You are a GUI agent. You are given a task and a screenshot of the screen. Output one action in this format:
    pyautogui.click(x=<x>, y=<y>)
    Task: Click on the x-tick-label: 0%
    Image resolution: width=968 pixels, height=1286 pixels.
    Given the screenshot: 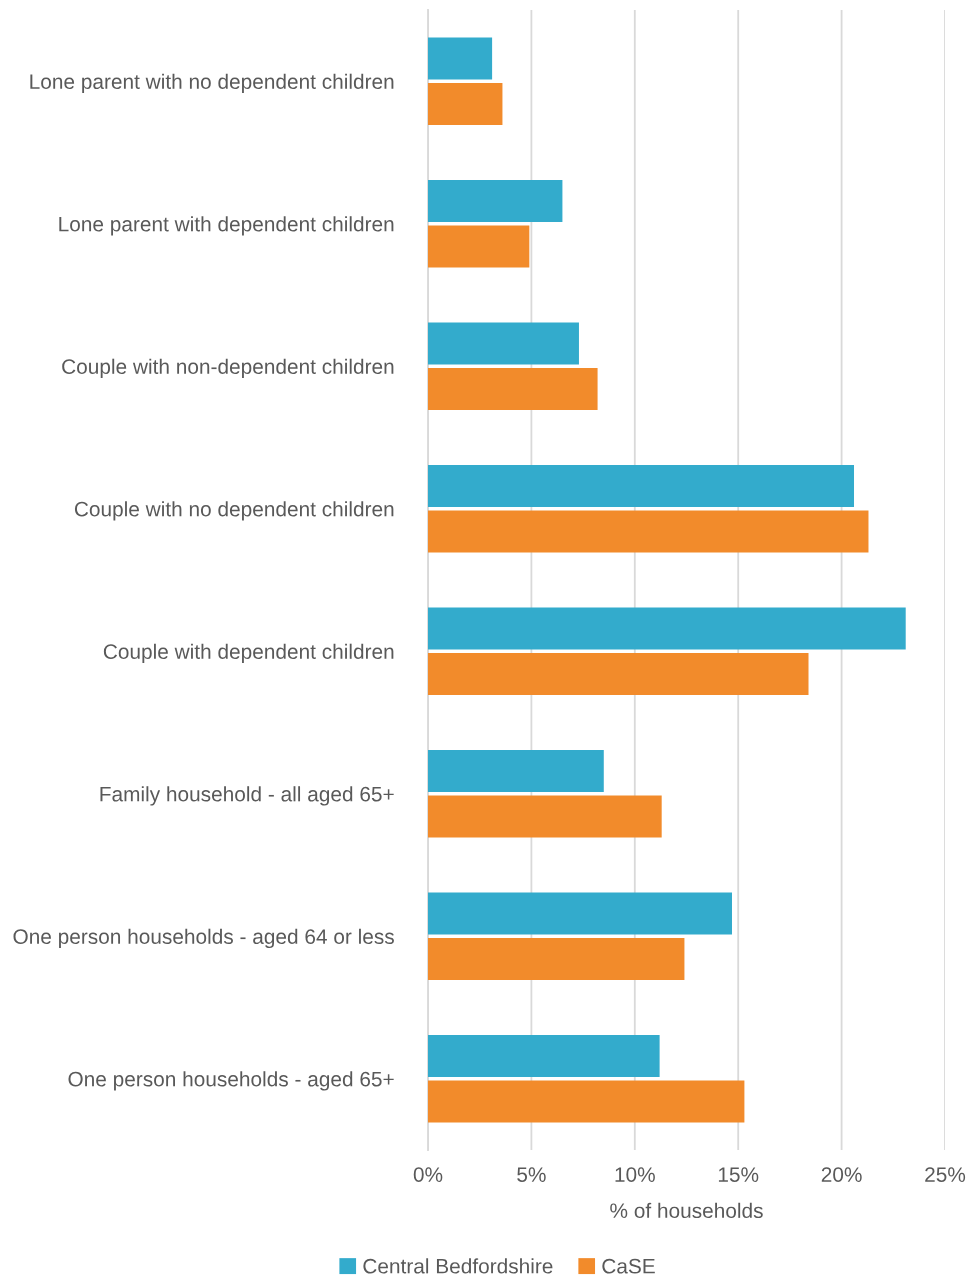 What is the action you would take?
    pyautogui.click(x=428, y=1174)
    